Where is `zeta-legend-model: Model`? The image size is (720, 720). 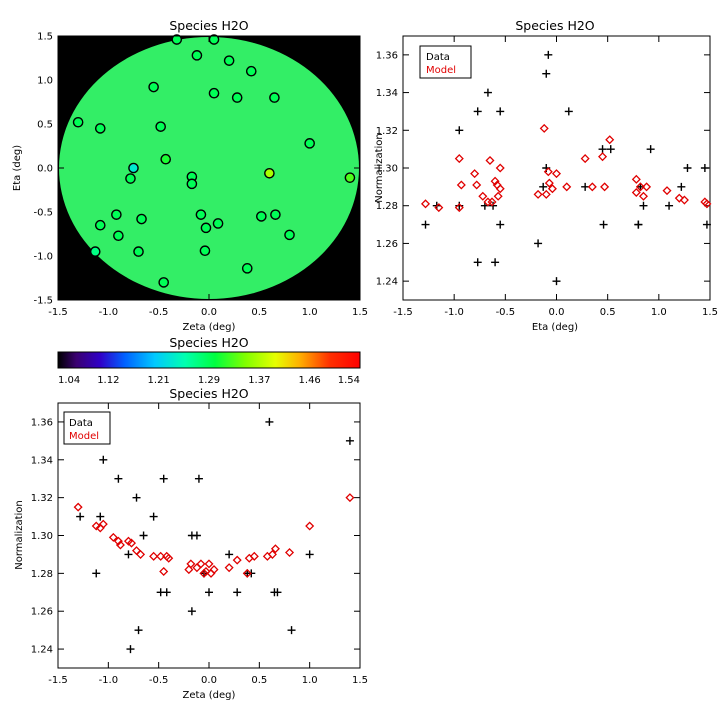 zeta-legend-model: Model is located at coordinates (84, 436).